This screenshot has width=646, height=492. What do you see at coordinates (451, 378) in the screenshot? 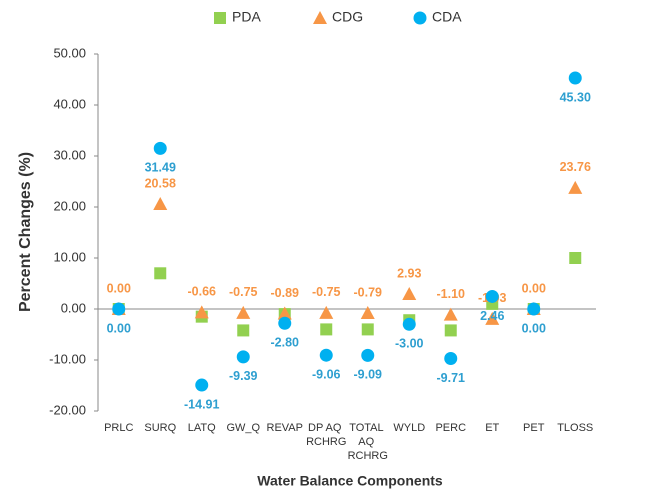
I see `data-label: -9.71` at bounding box center [451, 378].